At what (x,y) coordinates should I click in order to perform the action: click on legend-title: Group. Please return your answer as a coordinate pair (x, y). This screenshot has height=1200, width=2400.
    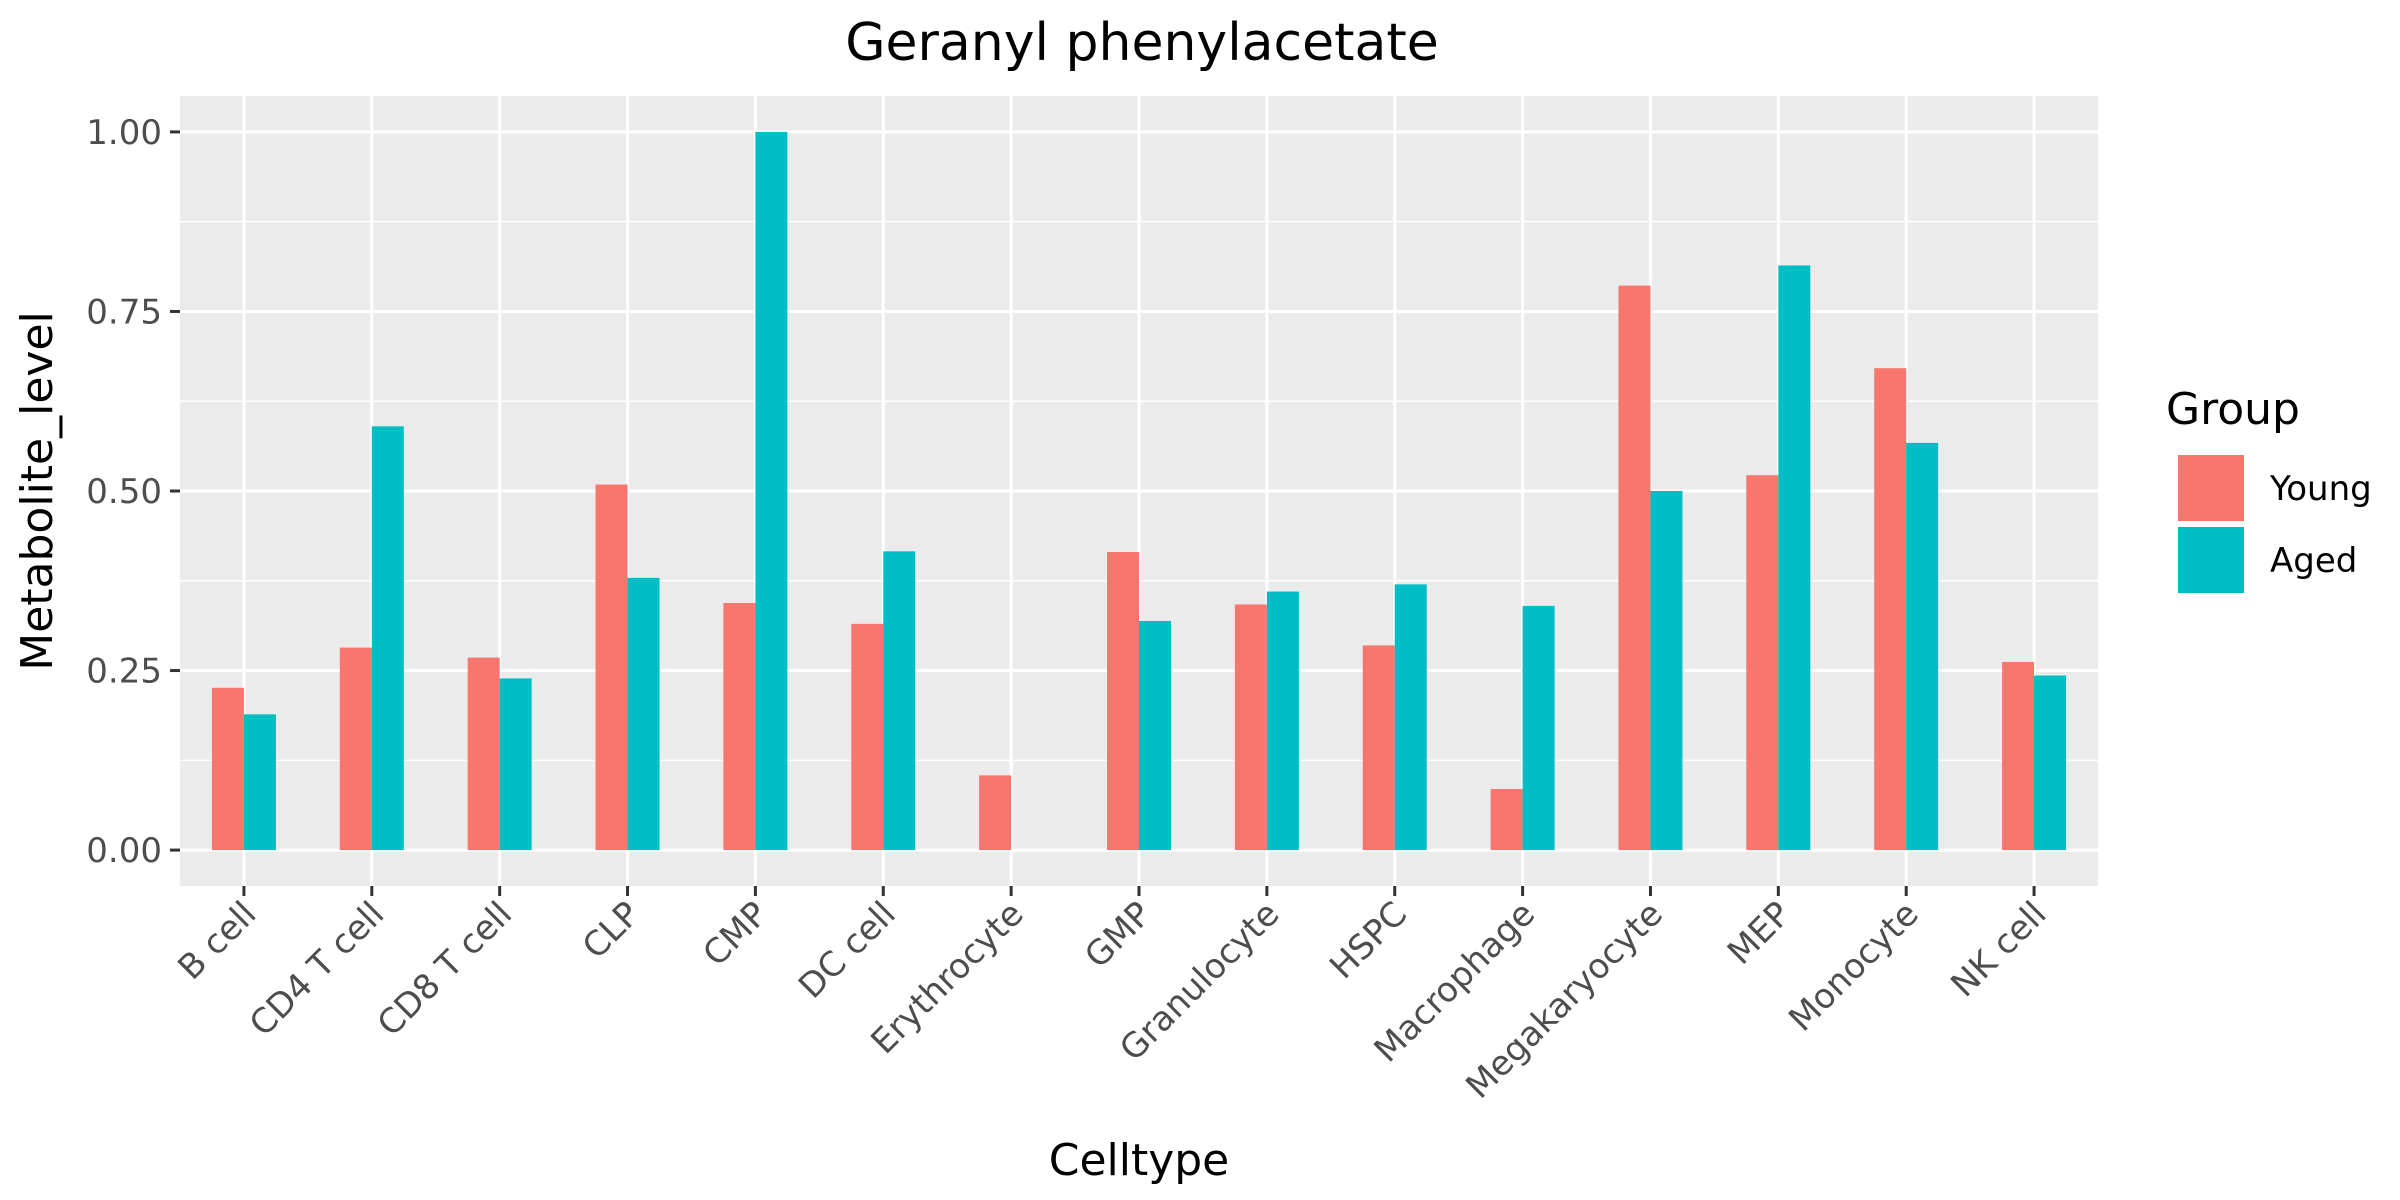
    Looking at the image, I should click on (2233, 409).